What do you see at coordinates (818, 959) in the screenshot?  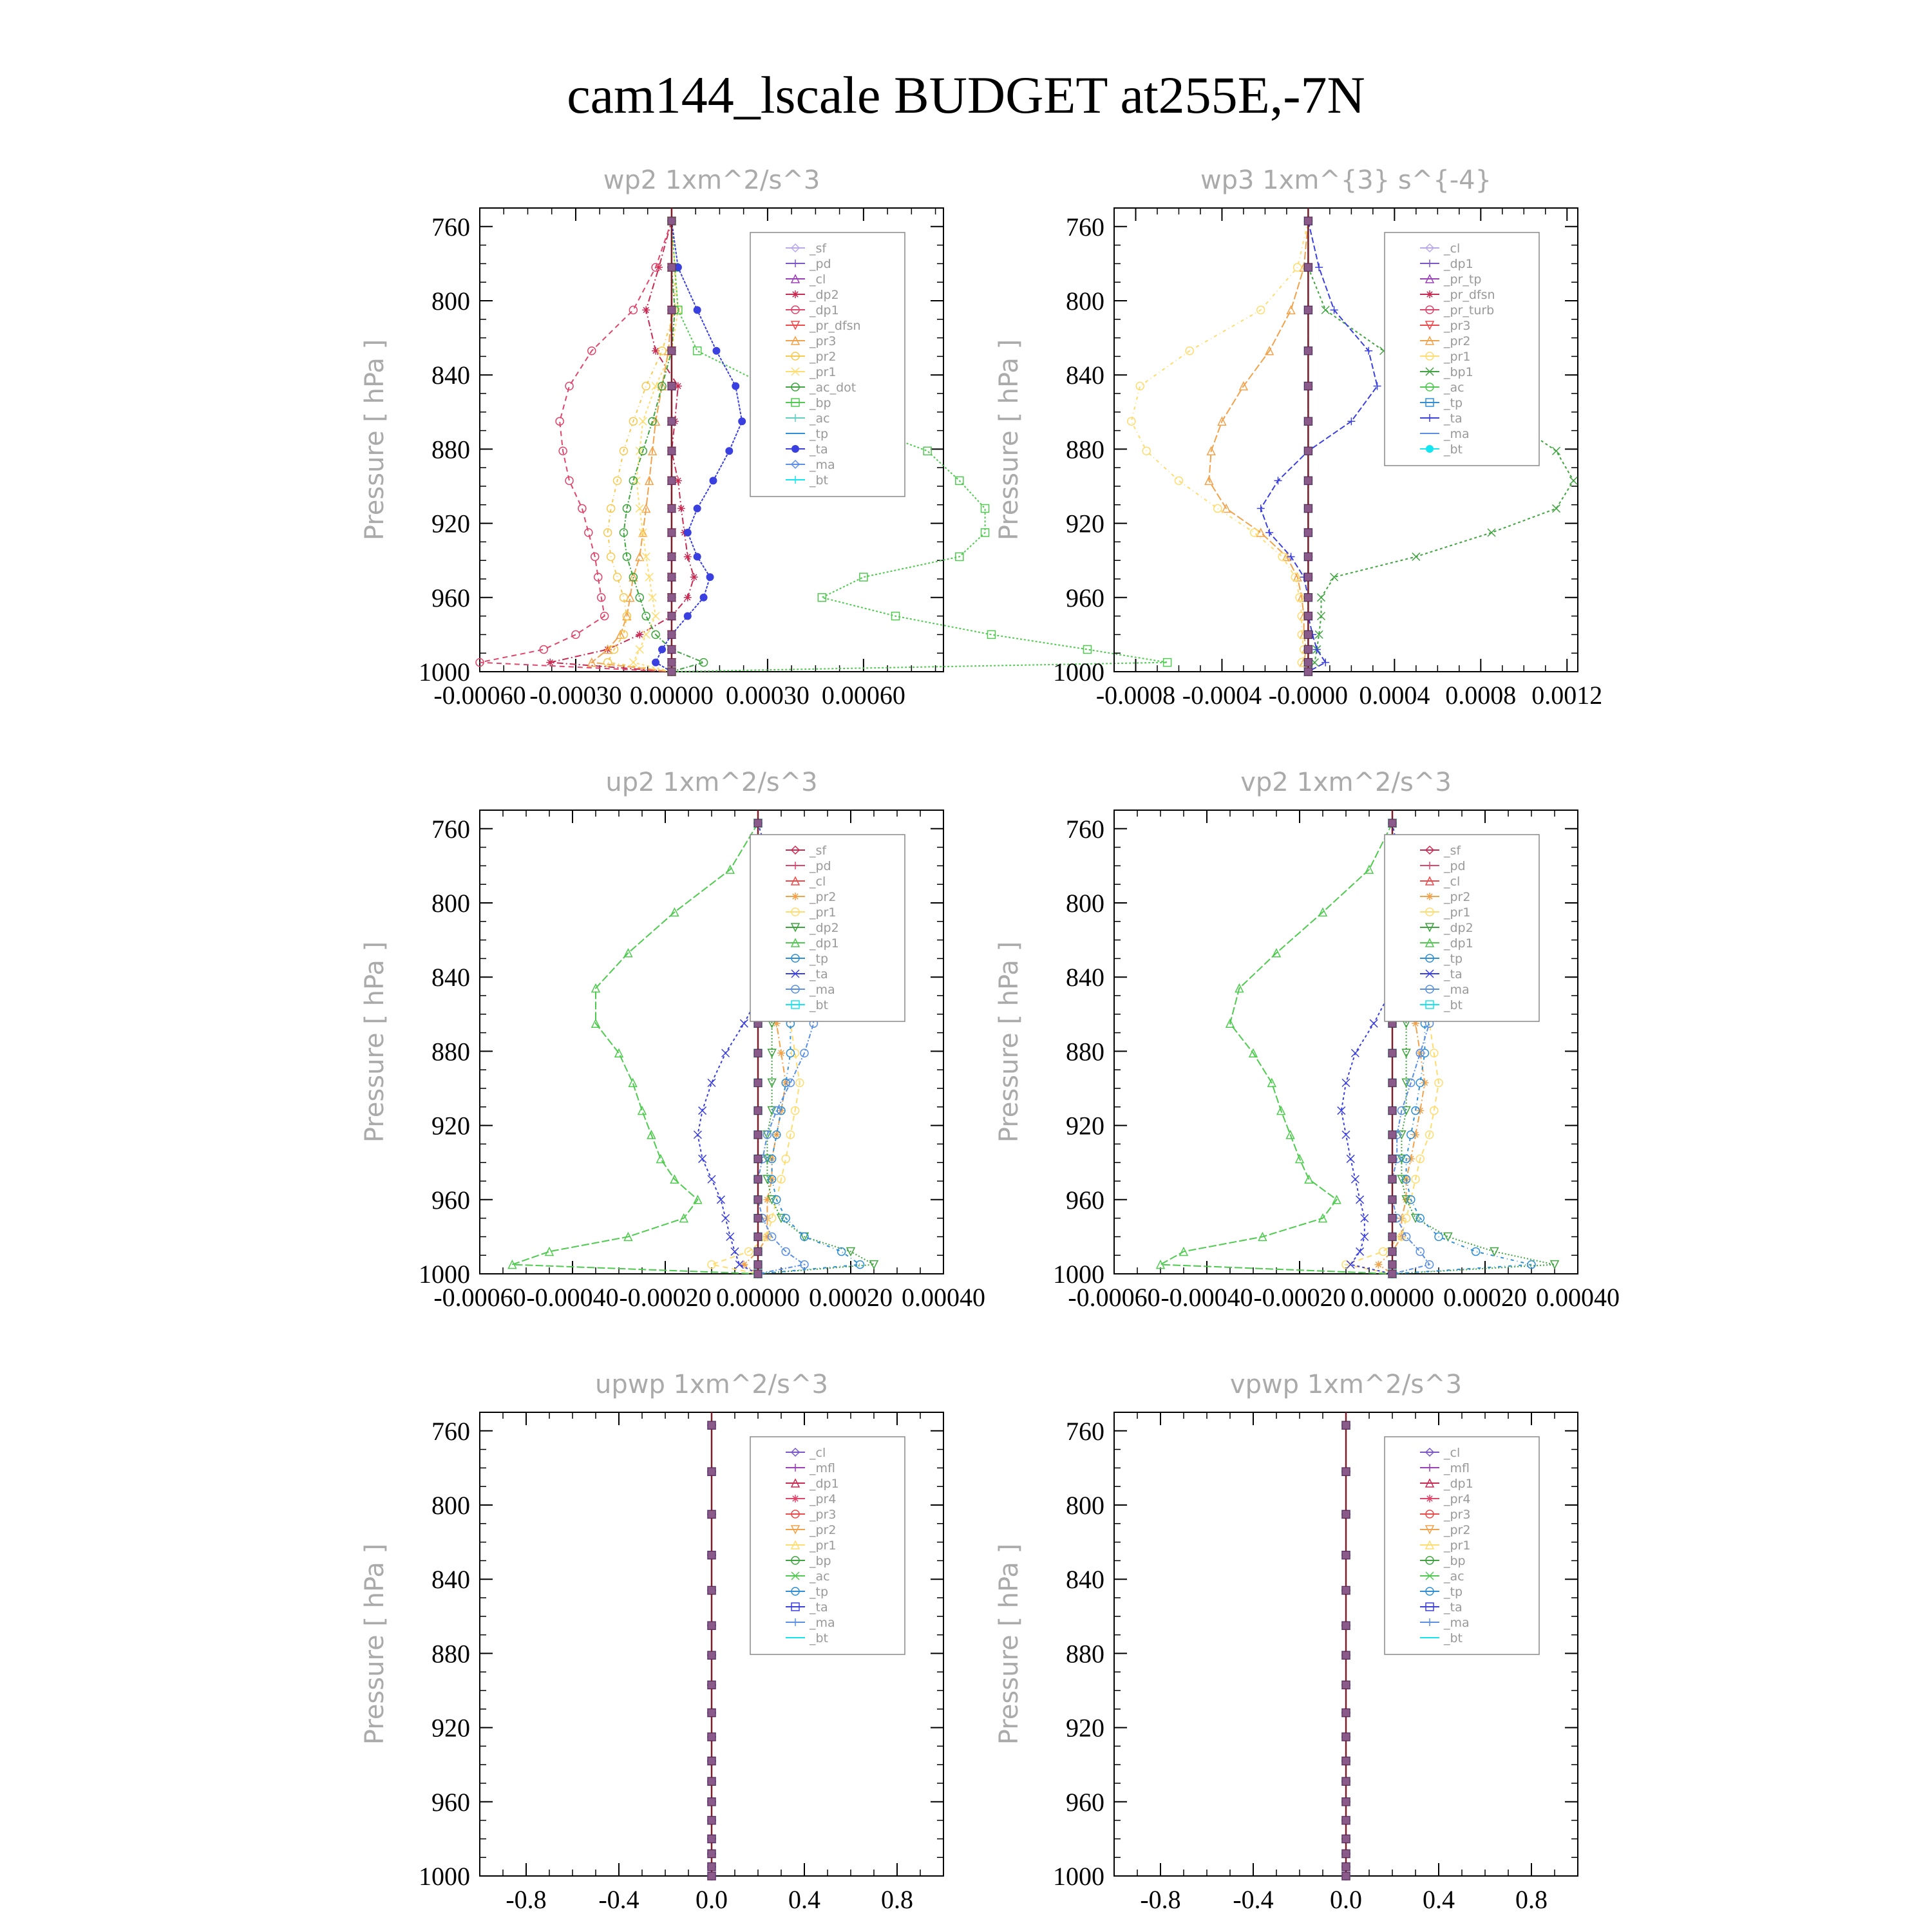 I see `legend-label: _tp` at bounding box center [818, 959].